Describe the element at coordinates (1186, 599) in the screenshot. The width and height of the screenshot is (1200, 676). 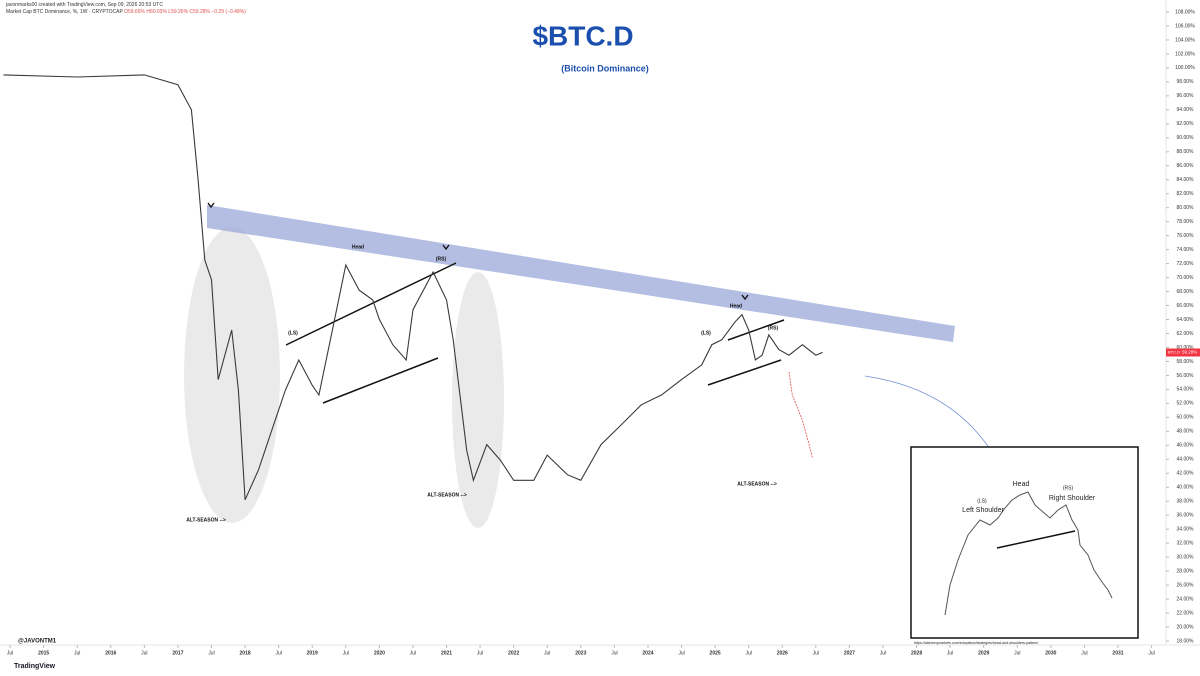
I see `y-tick-label: 24.00%` at that location.